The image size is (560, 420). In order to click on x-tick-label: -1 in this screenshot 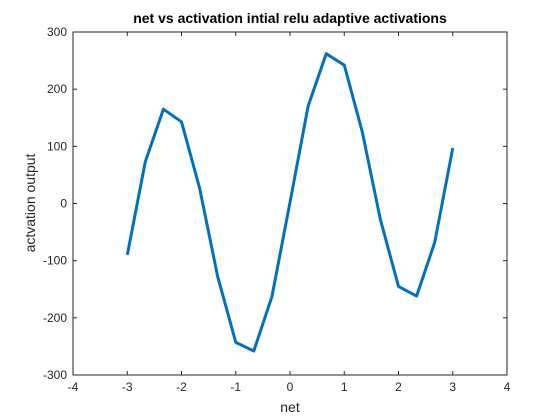, I will do `click(235, 387)`.